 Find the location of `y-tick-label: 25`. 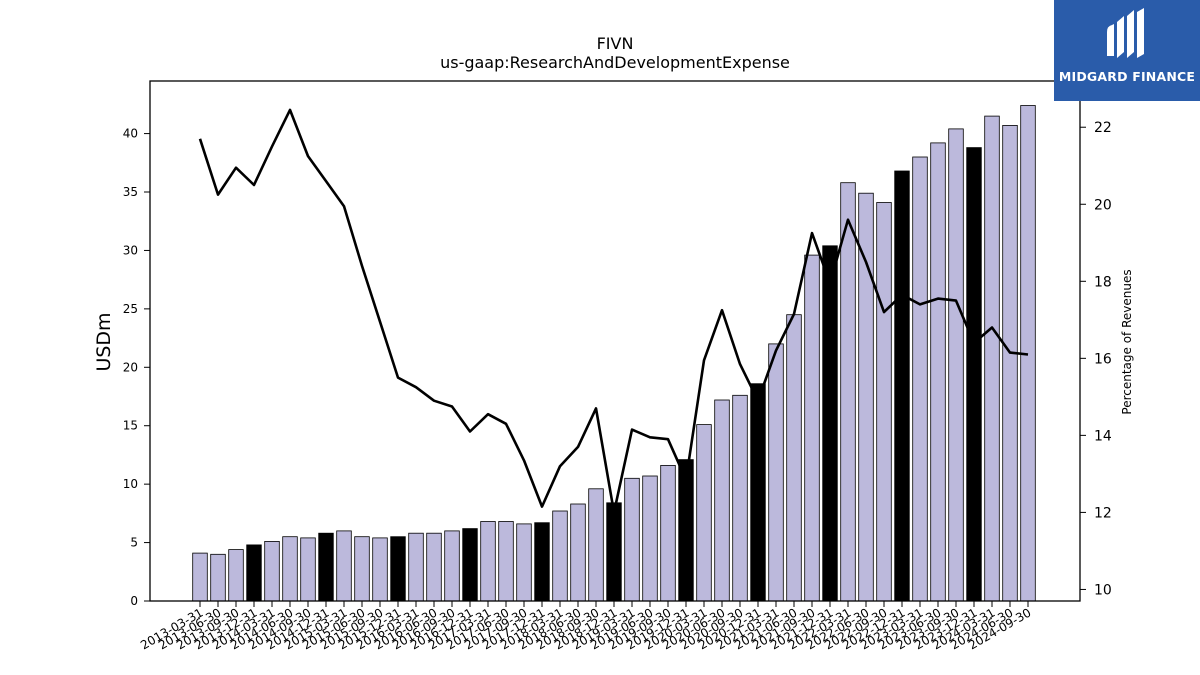

y-tick-label: 25 is located at coordinates (130, 309).